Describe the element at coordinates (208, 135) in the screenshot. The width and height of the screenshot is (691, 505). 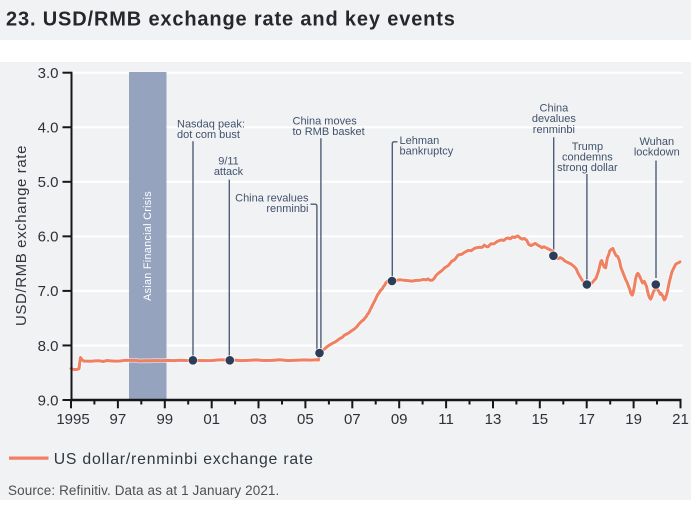
I see `svg-text: dot com bust` at that location.